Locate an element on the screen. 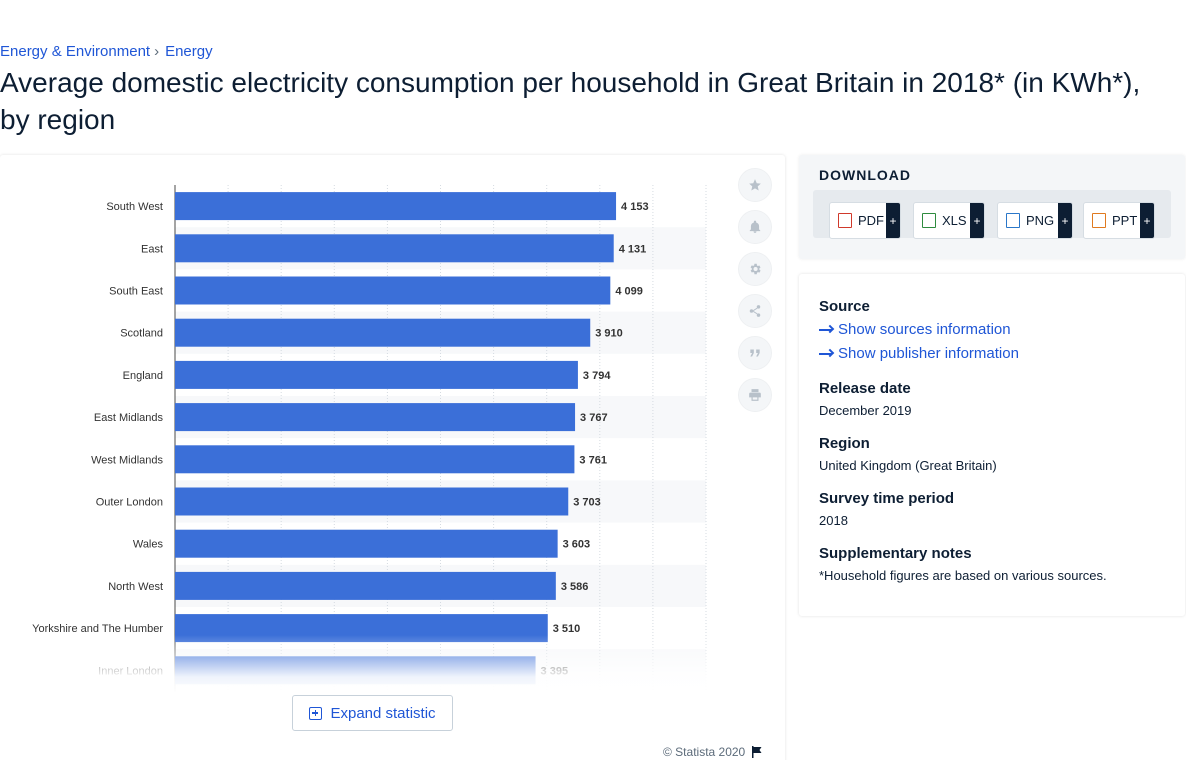  show-publisher-label: Show publisher information is located at coordinates (928, 353).